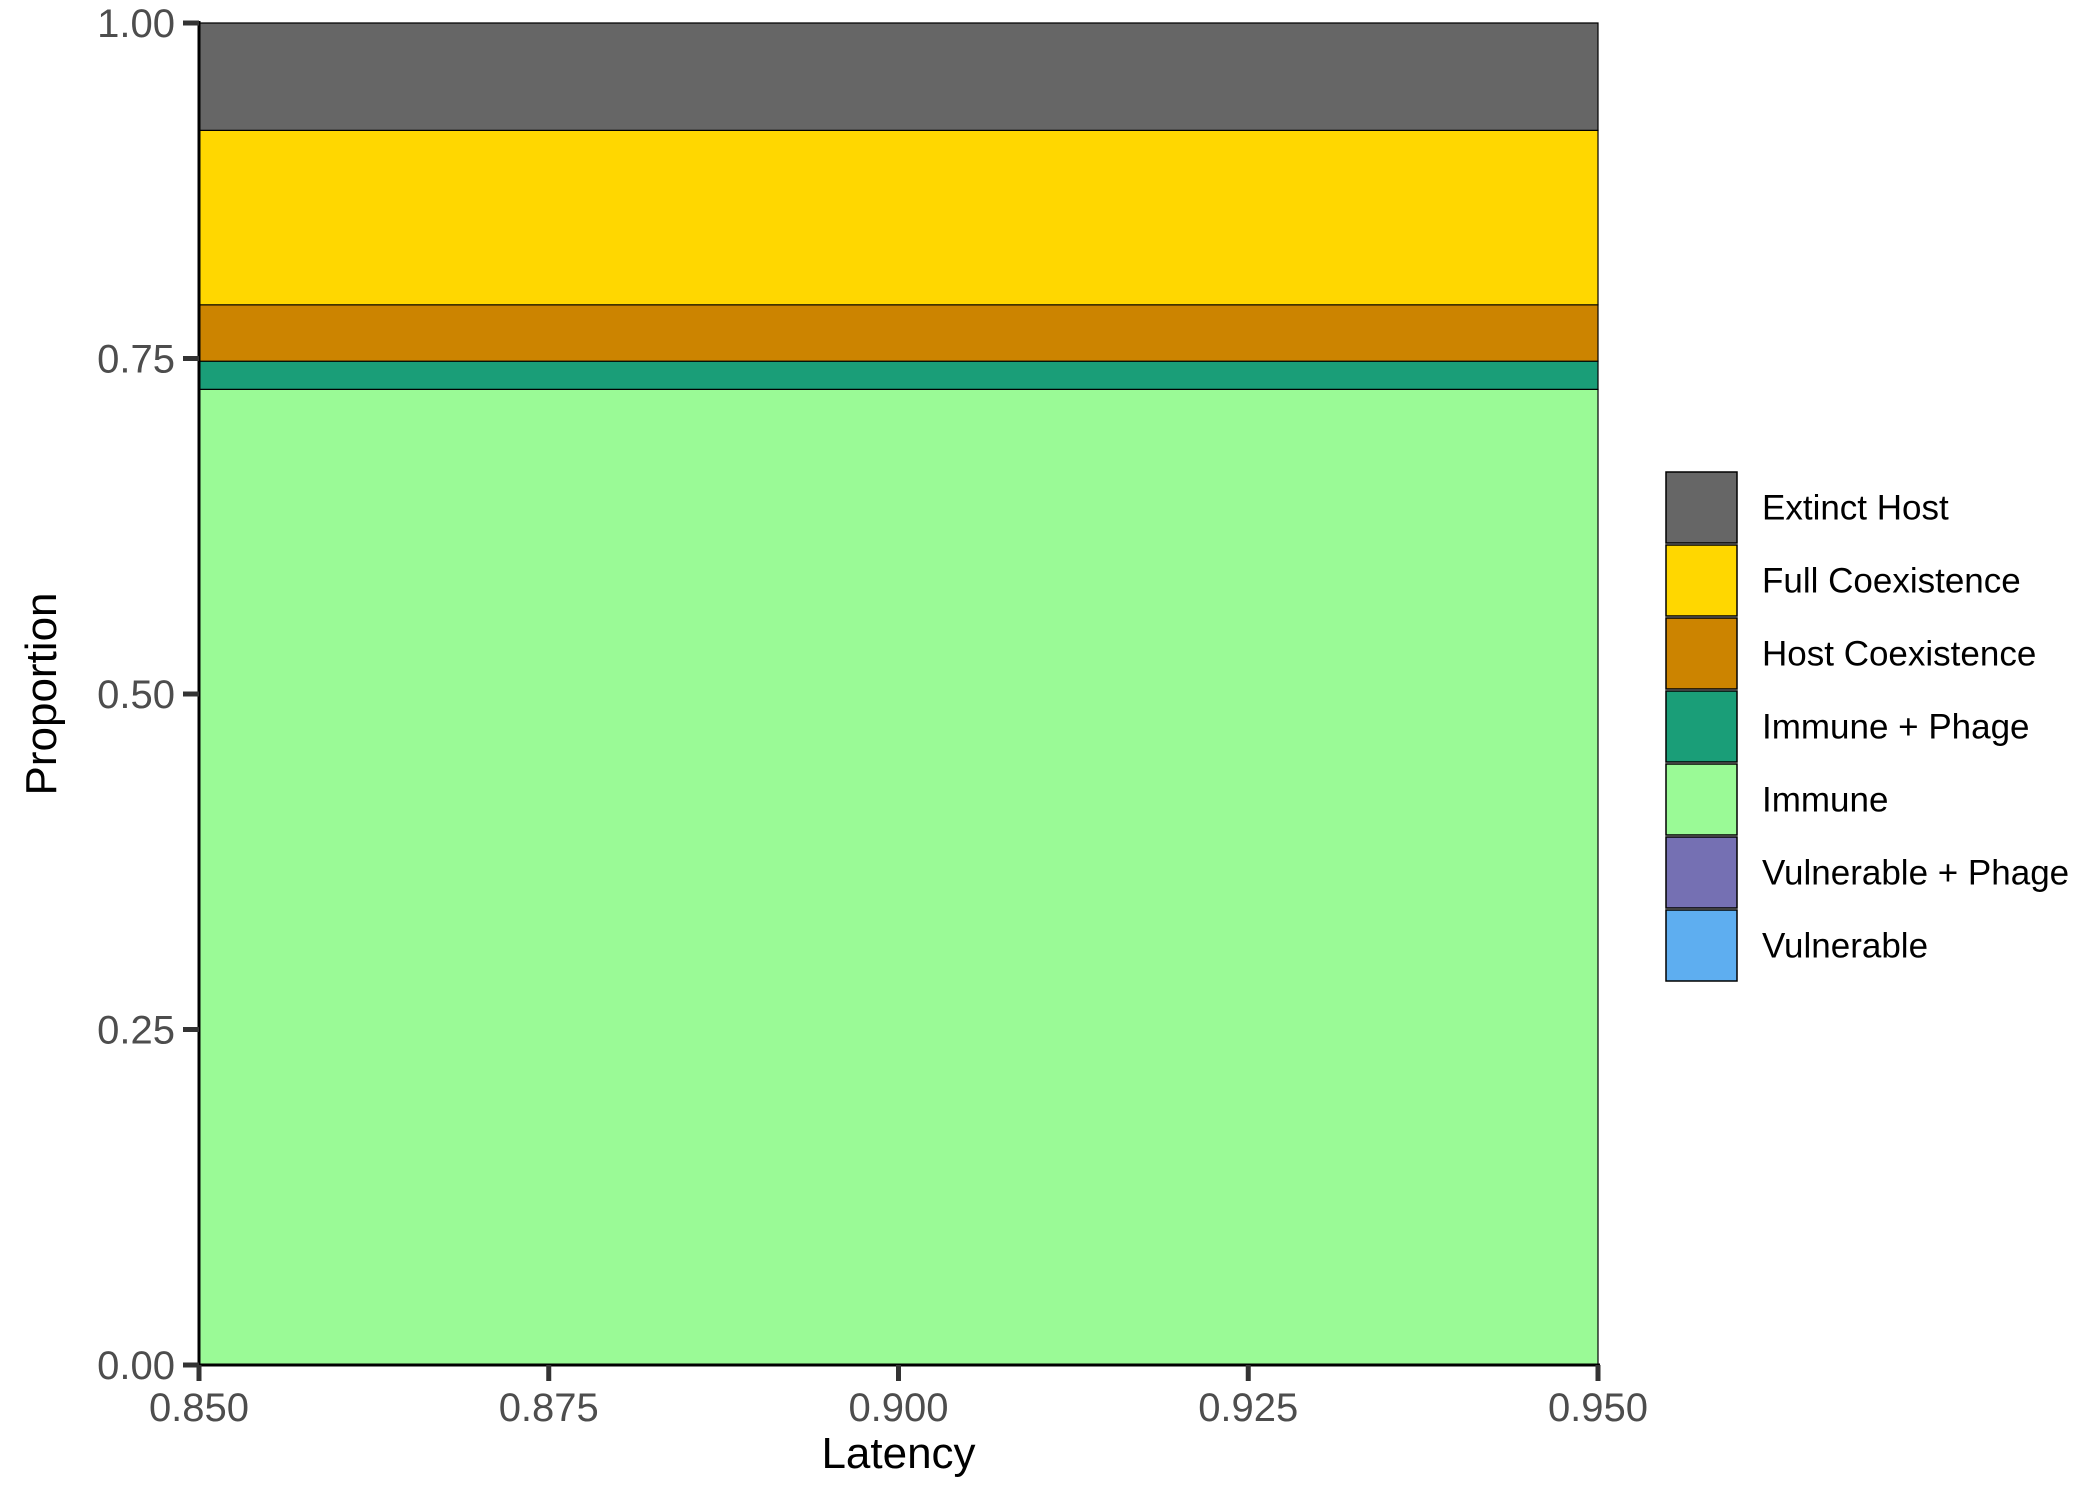 The height and width of the screenshot is (1505, 2100). I want to click on legend-label: Immune + Phage, so click(1896, 727).